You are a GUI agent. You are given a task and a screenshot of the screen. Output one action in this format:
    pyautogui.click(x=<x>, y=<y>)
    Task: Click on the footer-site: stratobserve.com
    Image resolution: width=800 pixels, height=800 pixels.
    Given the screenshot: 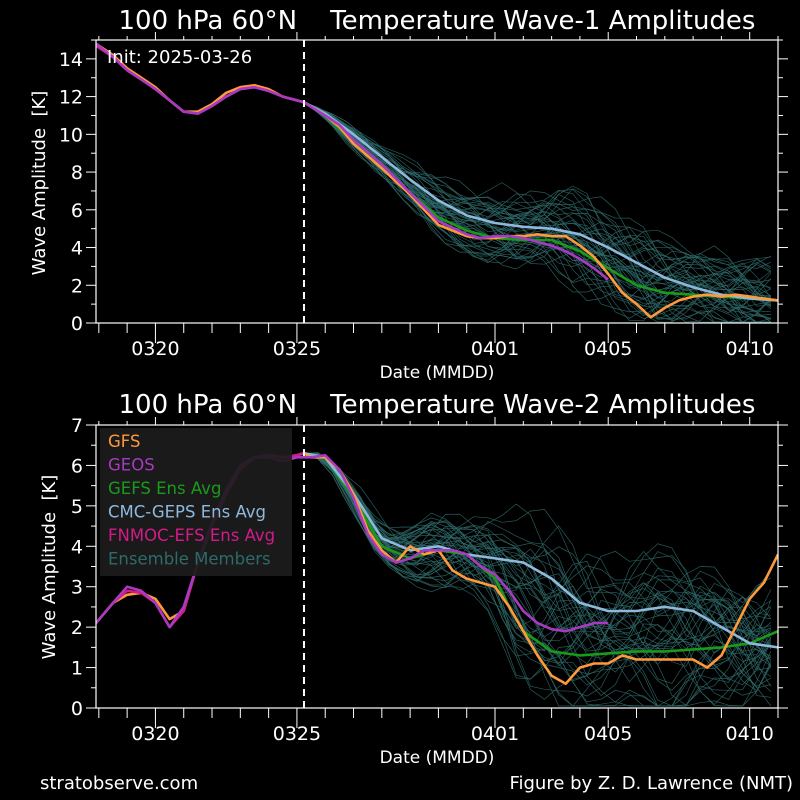 What is the action you would take?
    pyautogui.click(x=119, y=783)
    